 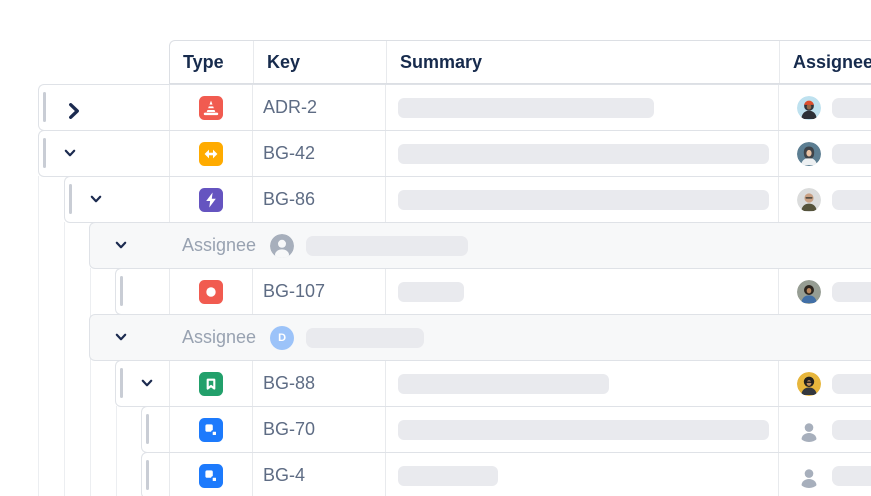 I want to click on table-row-bg-4: BG-4, so click(x=435, y=474).